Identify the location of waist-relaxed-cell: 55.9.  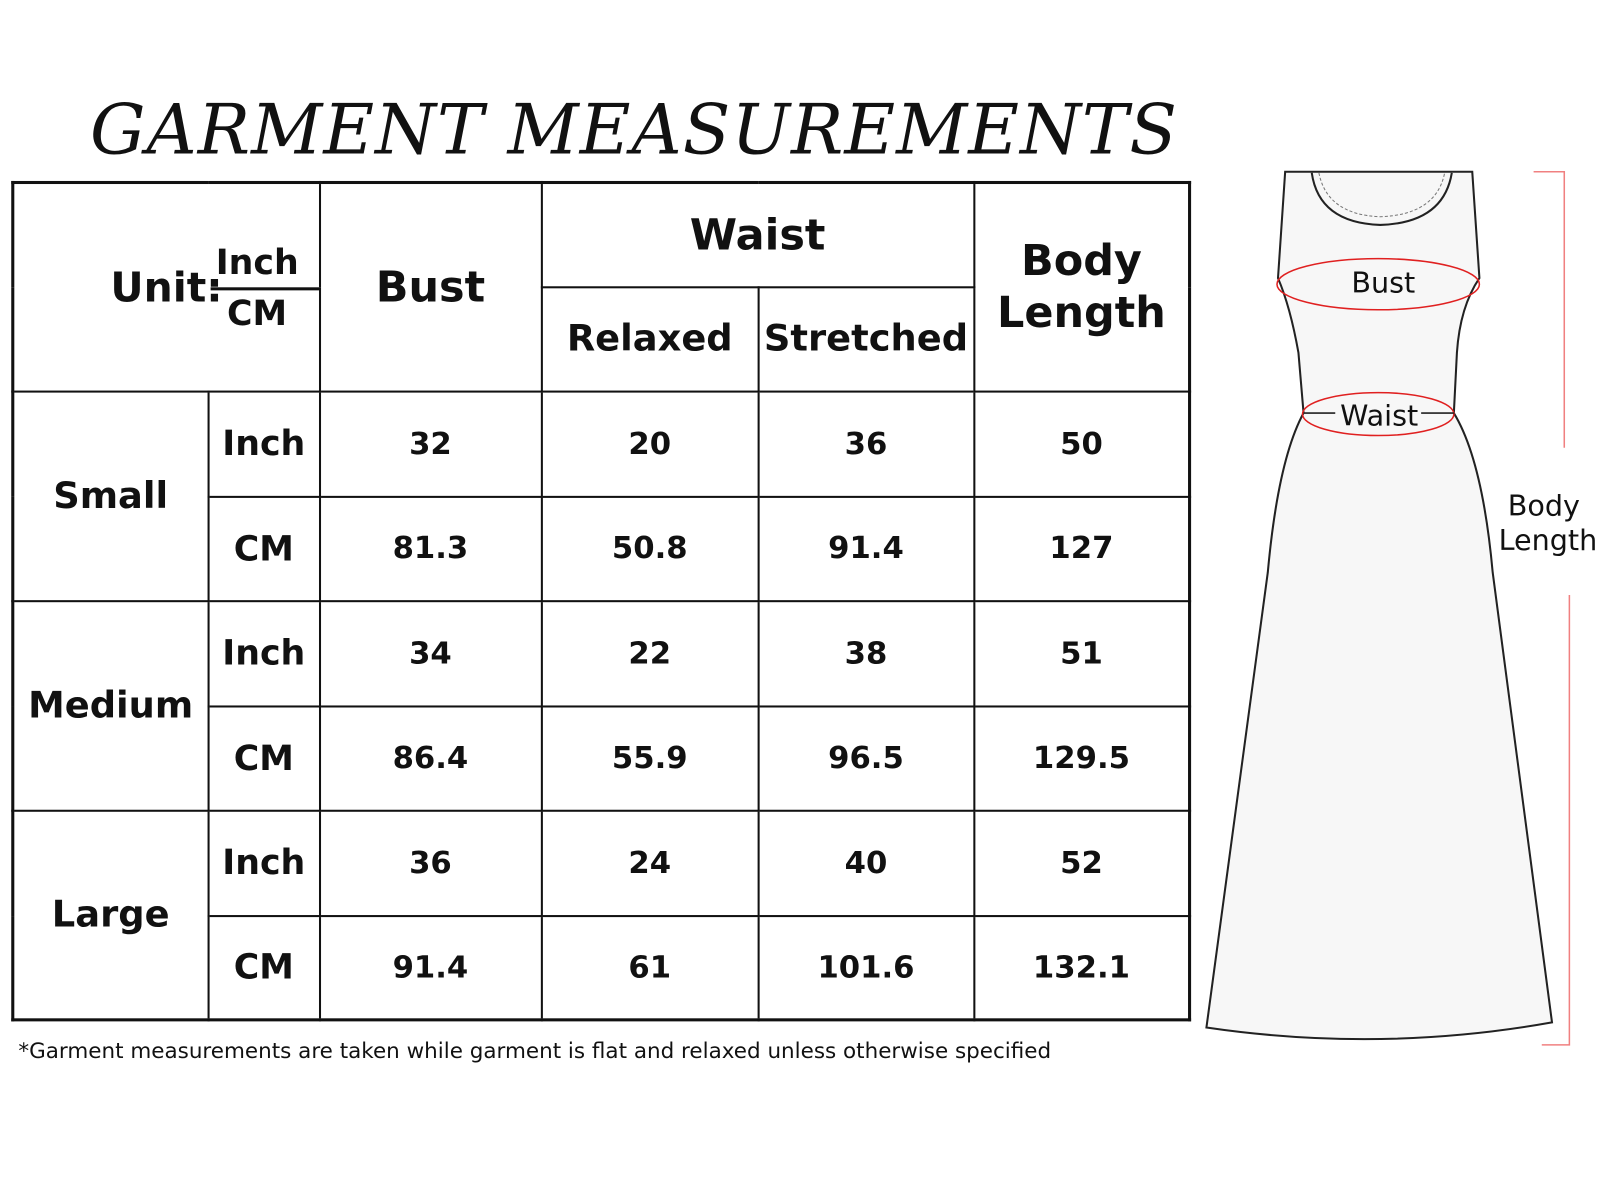
(650, 758).